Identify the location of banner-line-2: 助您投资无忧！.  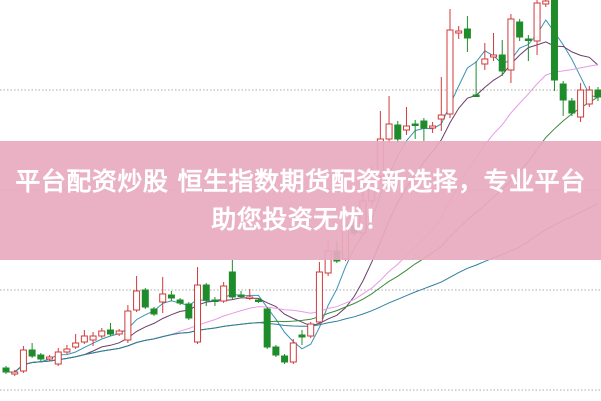
(300, 219).